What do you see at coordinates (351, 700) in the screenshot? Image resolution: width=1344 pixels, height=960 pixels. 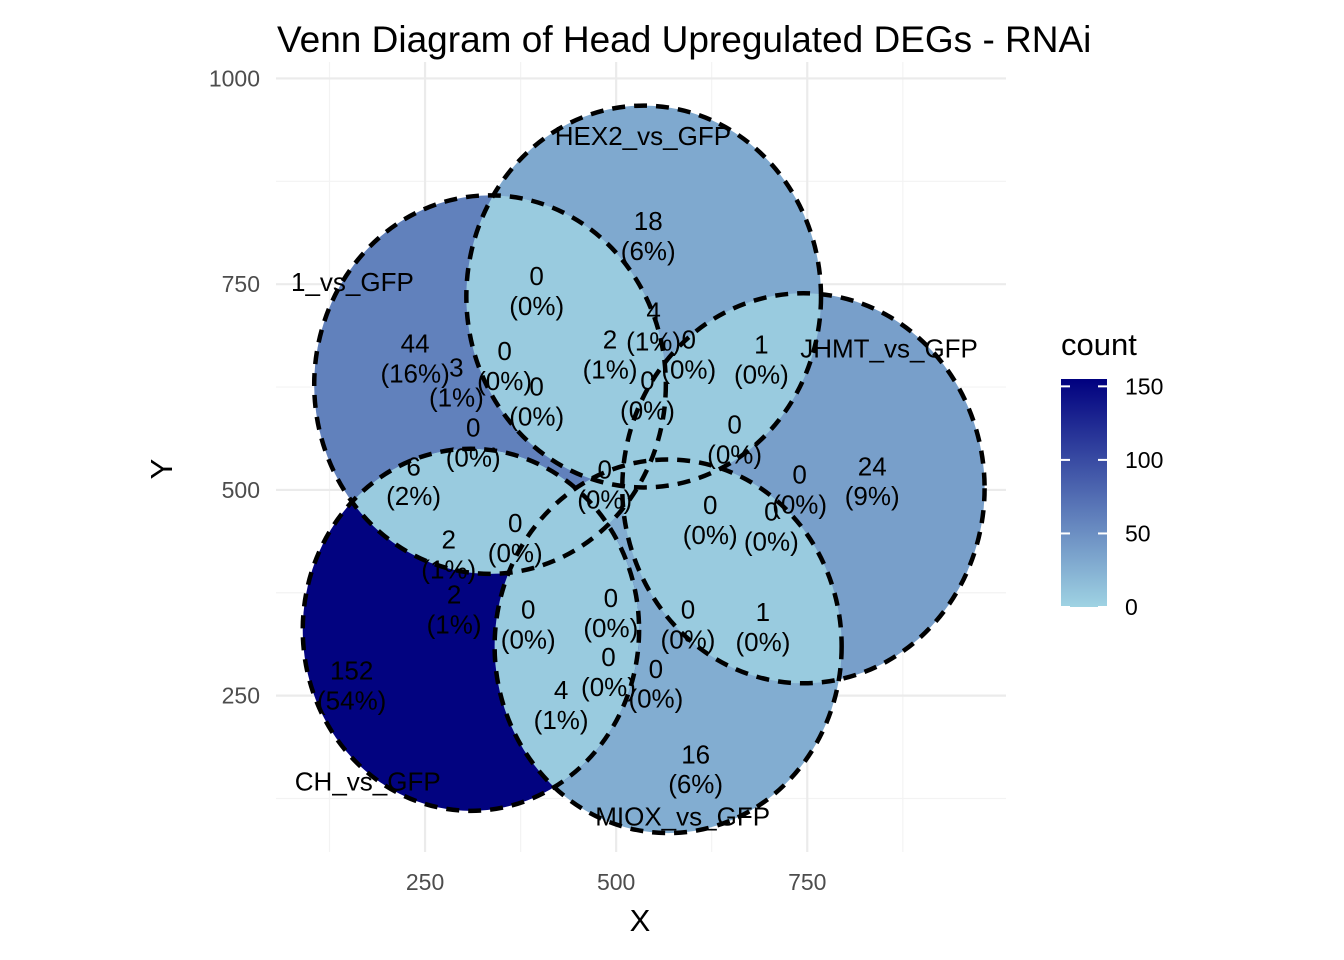 I see `region-percent: (54%)` at bounding box center [351, 700].